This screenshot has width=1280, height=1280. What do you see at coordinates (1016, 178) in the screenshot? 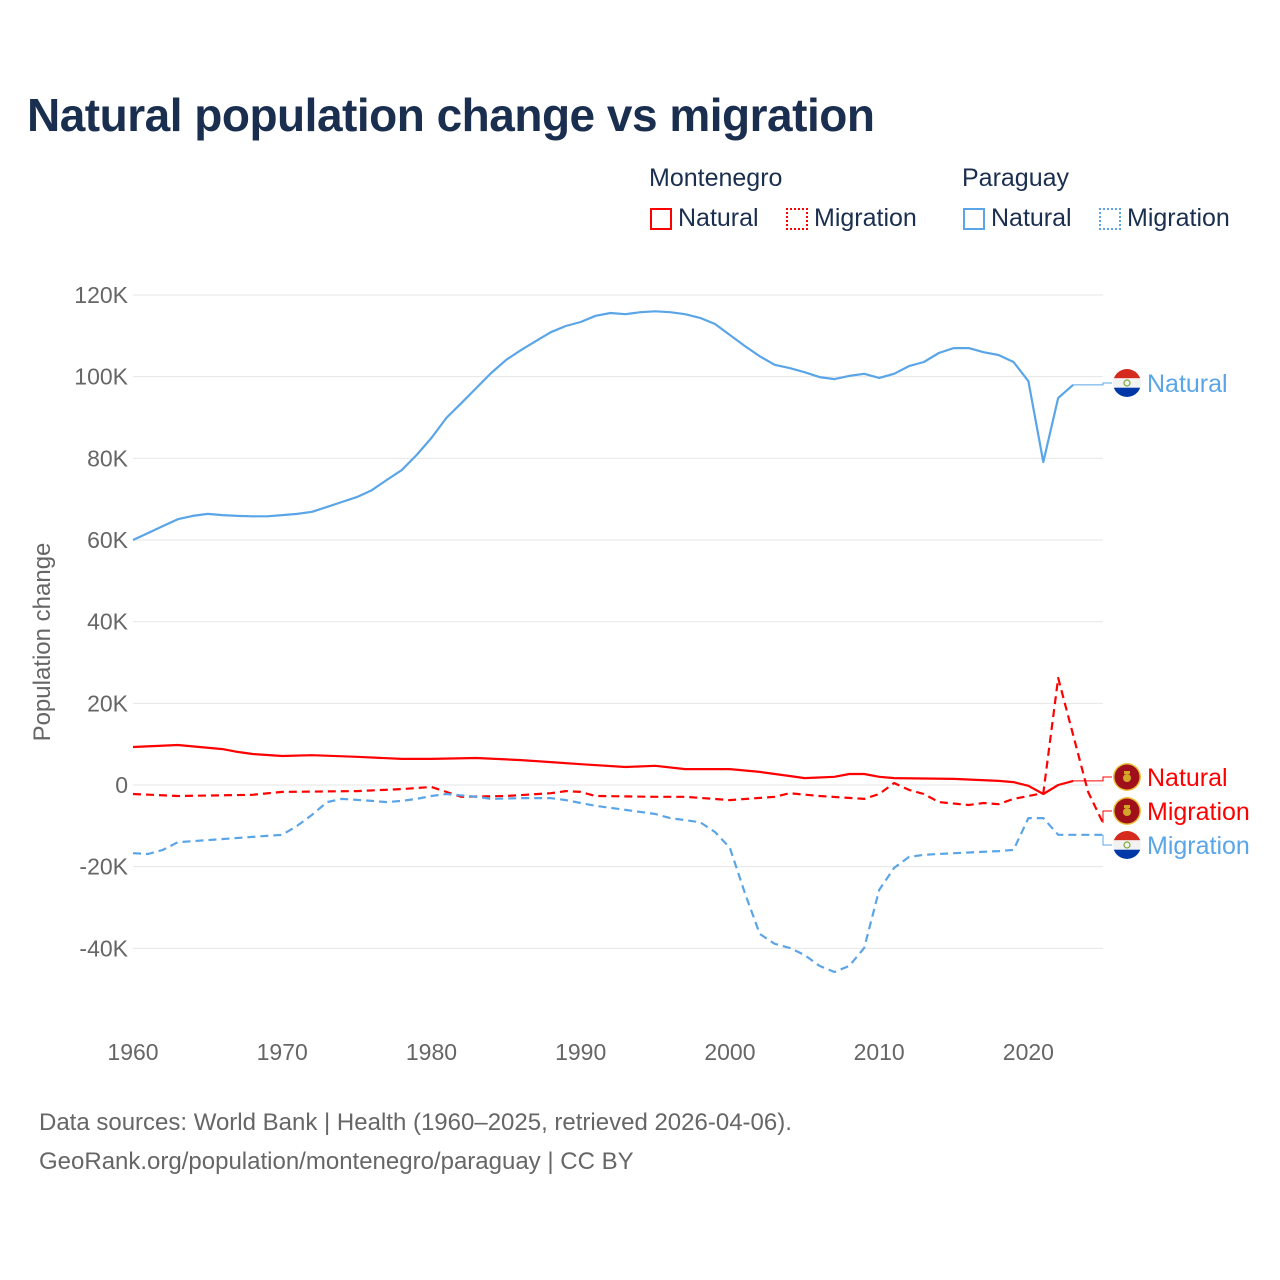
I see `legend-group-paraguay: Paraguay` at bounding box center [1016, 178].